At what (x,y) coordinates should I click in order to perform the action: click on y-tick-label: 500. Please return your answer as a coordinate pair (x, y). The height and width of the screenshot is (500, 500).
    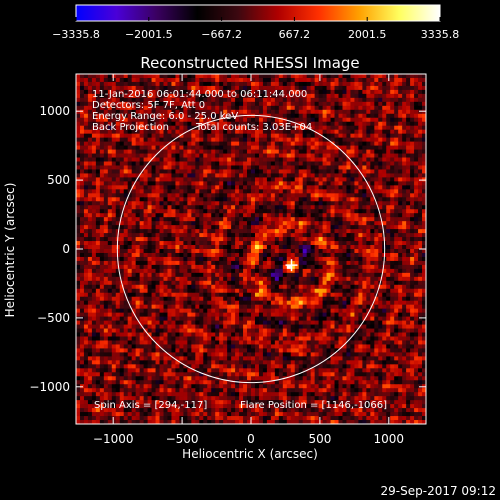
    Looking at the image, I should click on (58, 180).